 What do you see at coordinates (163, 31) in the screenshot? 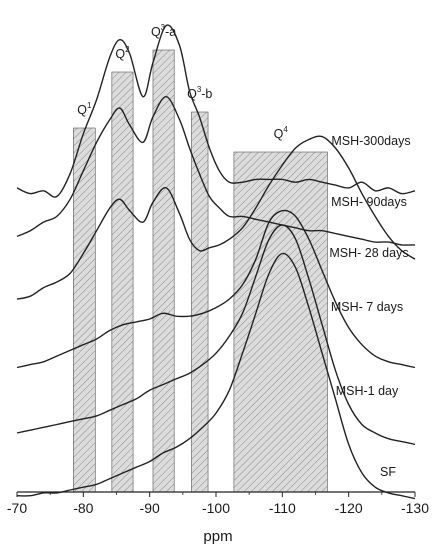
I see `band-label-q3-a: Q3-a` at bounding box center [163, 31].